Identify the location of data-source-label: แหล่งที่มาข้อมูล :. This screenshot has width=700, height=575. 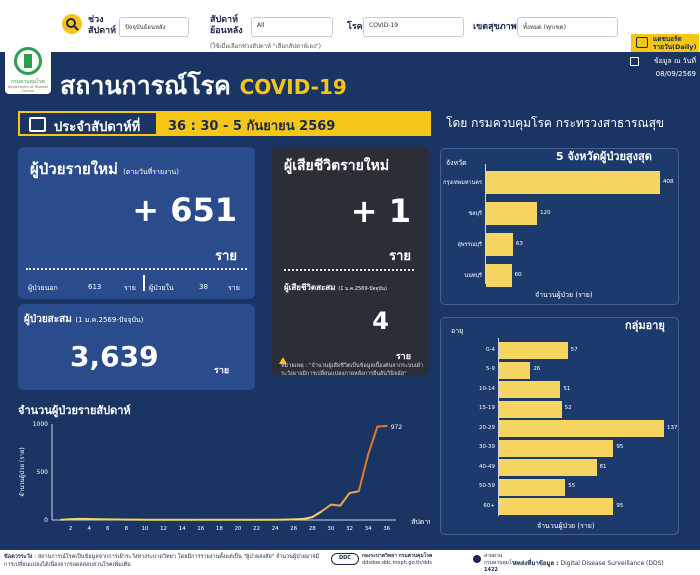
(536, 563).